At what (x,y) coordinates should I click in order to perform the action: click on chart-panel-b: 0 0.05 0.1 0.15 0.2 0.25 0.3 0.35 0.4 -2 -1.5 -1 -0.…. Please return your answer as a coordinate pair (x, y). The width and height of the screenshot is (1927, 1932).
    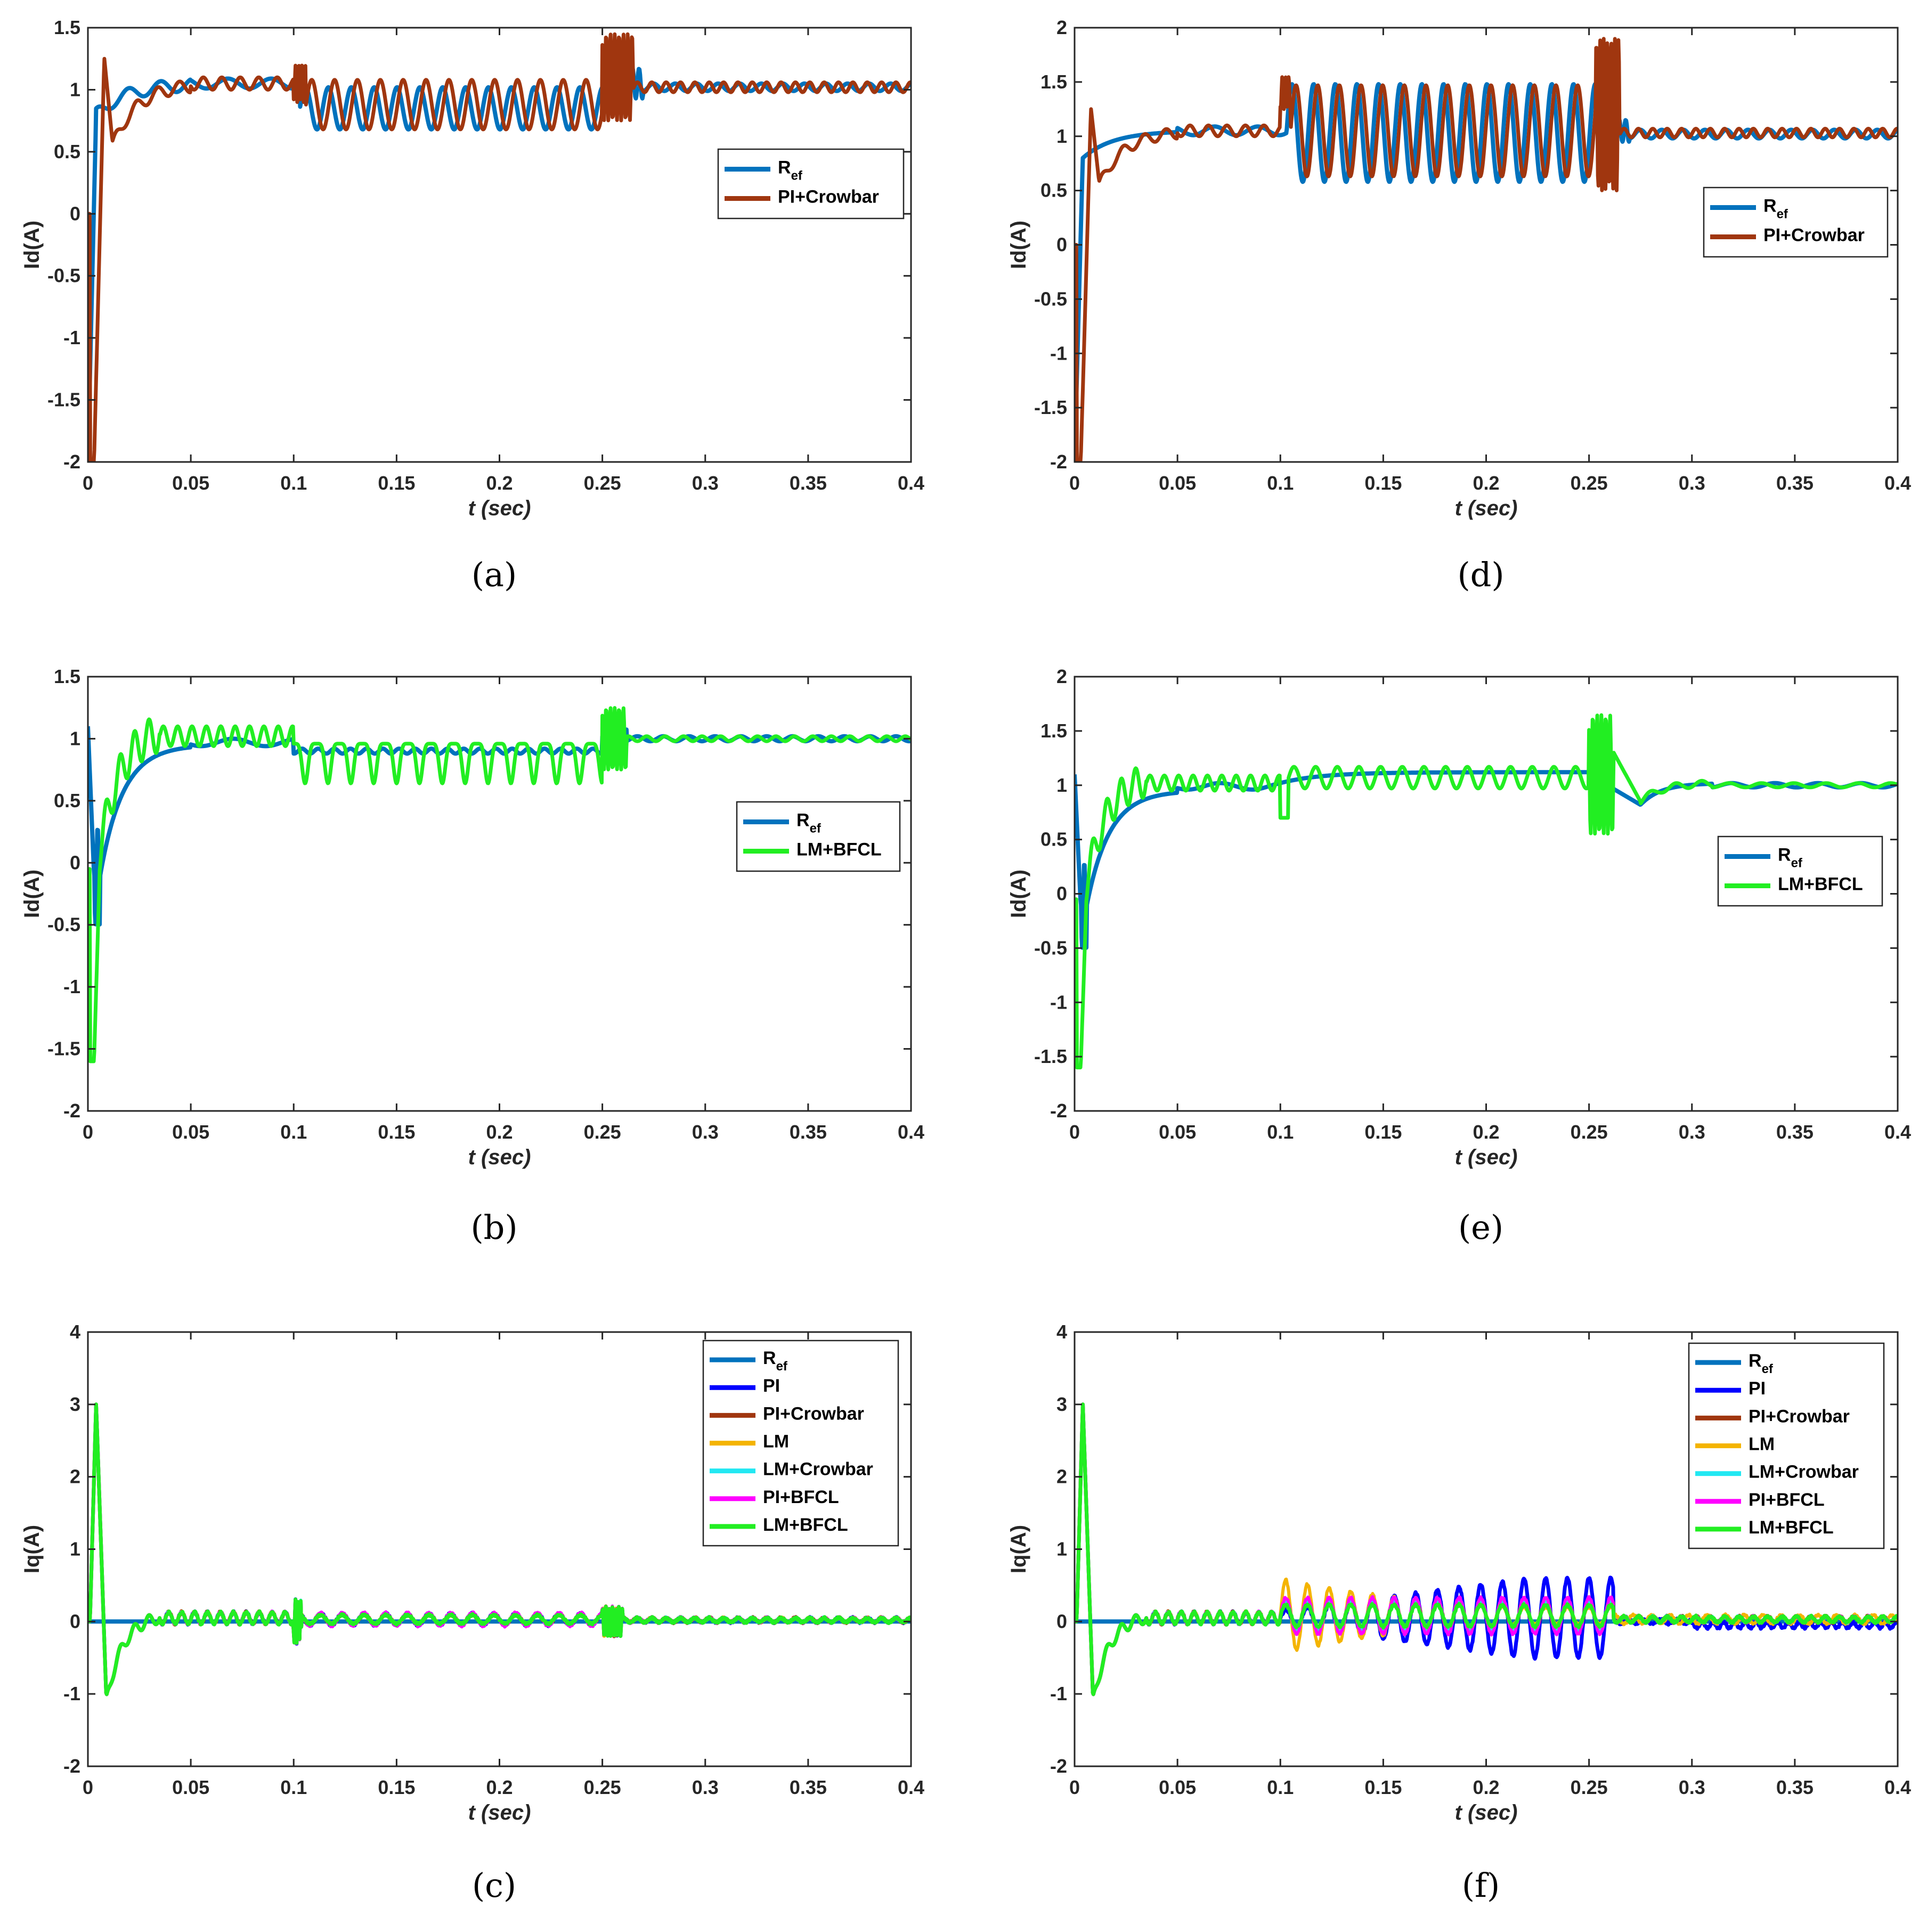
    Looking at the image, I should click on (472, 956).